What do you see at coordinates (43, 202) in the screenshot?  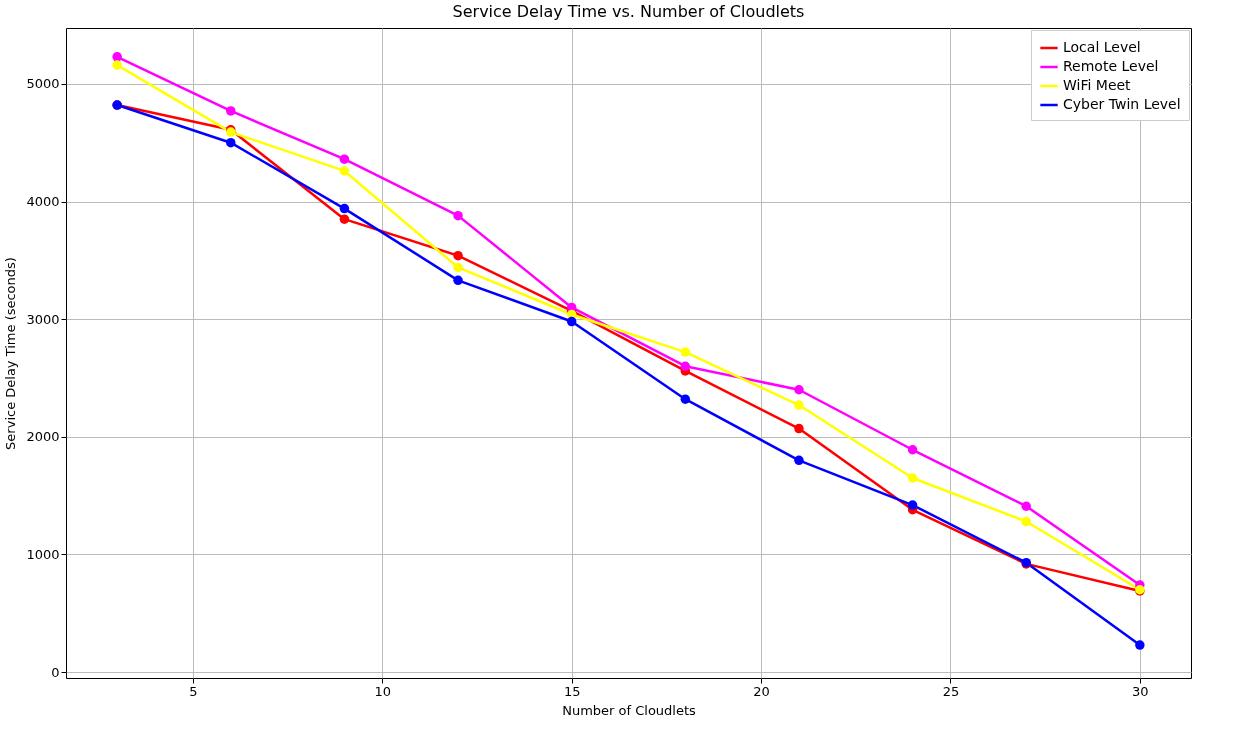 I see `y-tick-label: 4000` at bounding box center [43, 202].